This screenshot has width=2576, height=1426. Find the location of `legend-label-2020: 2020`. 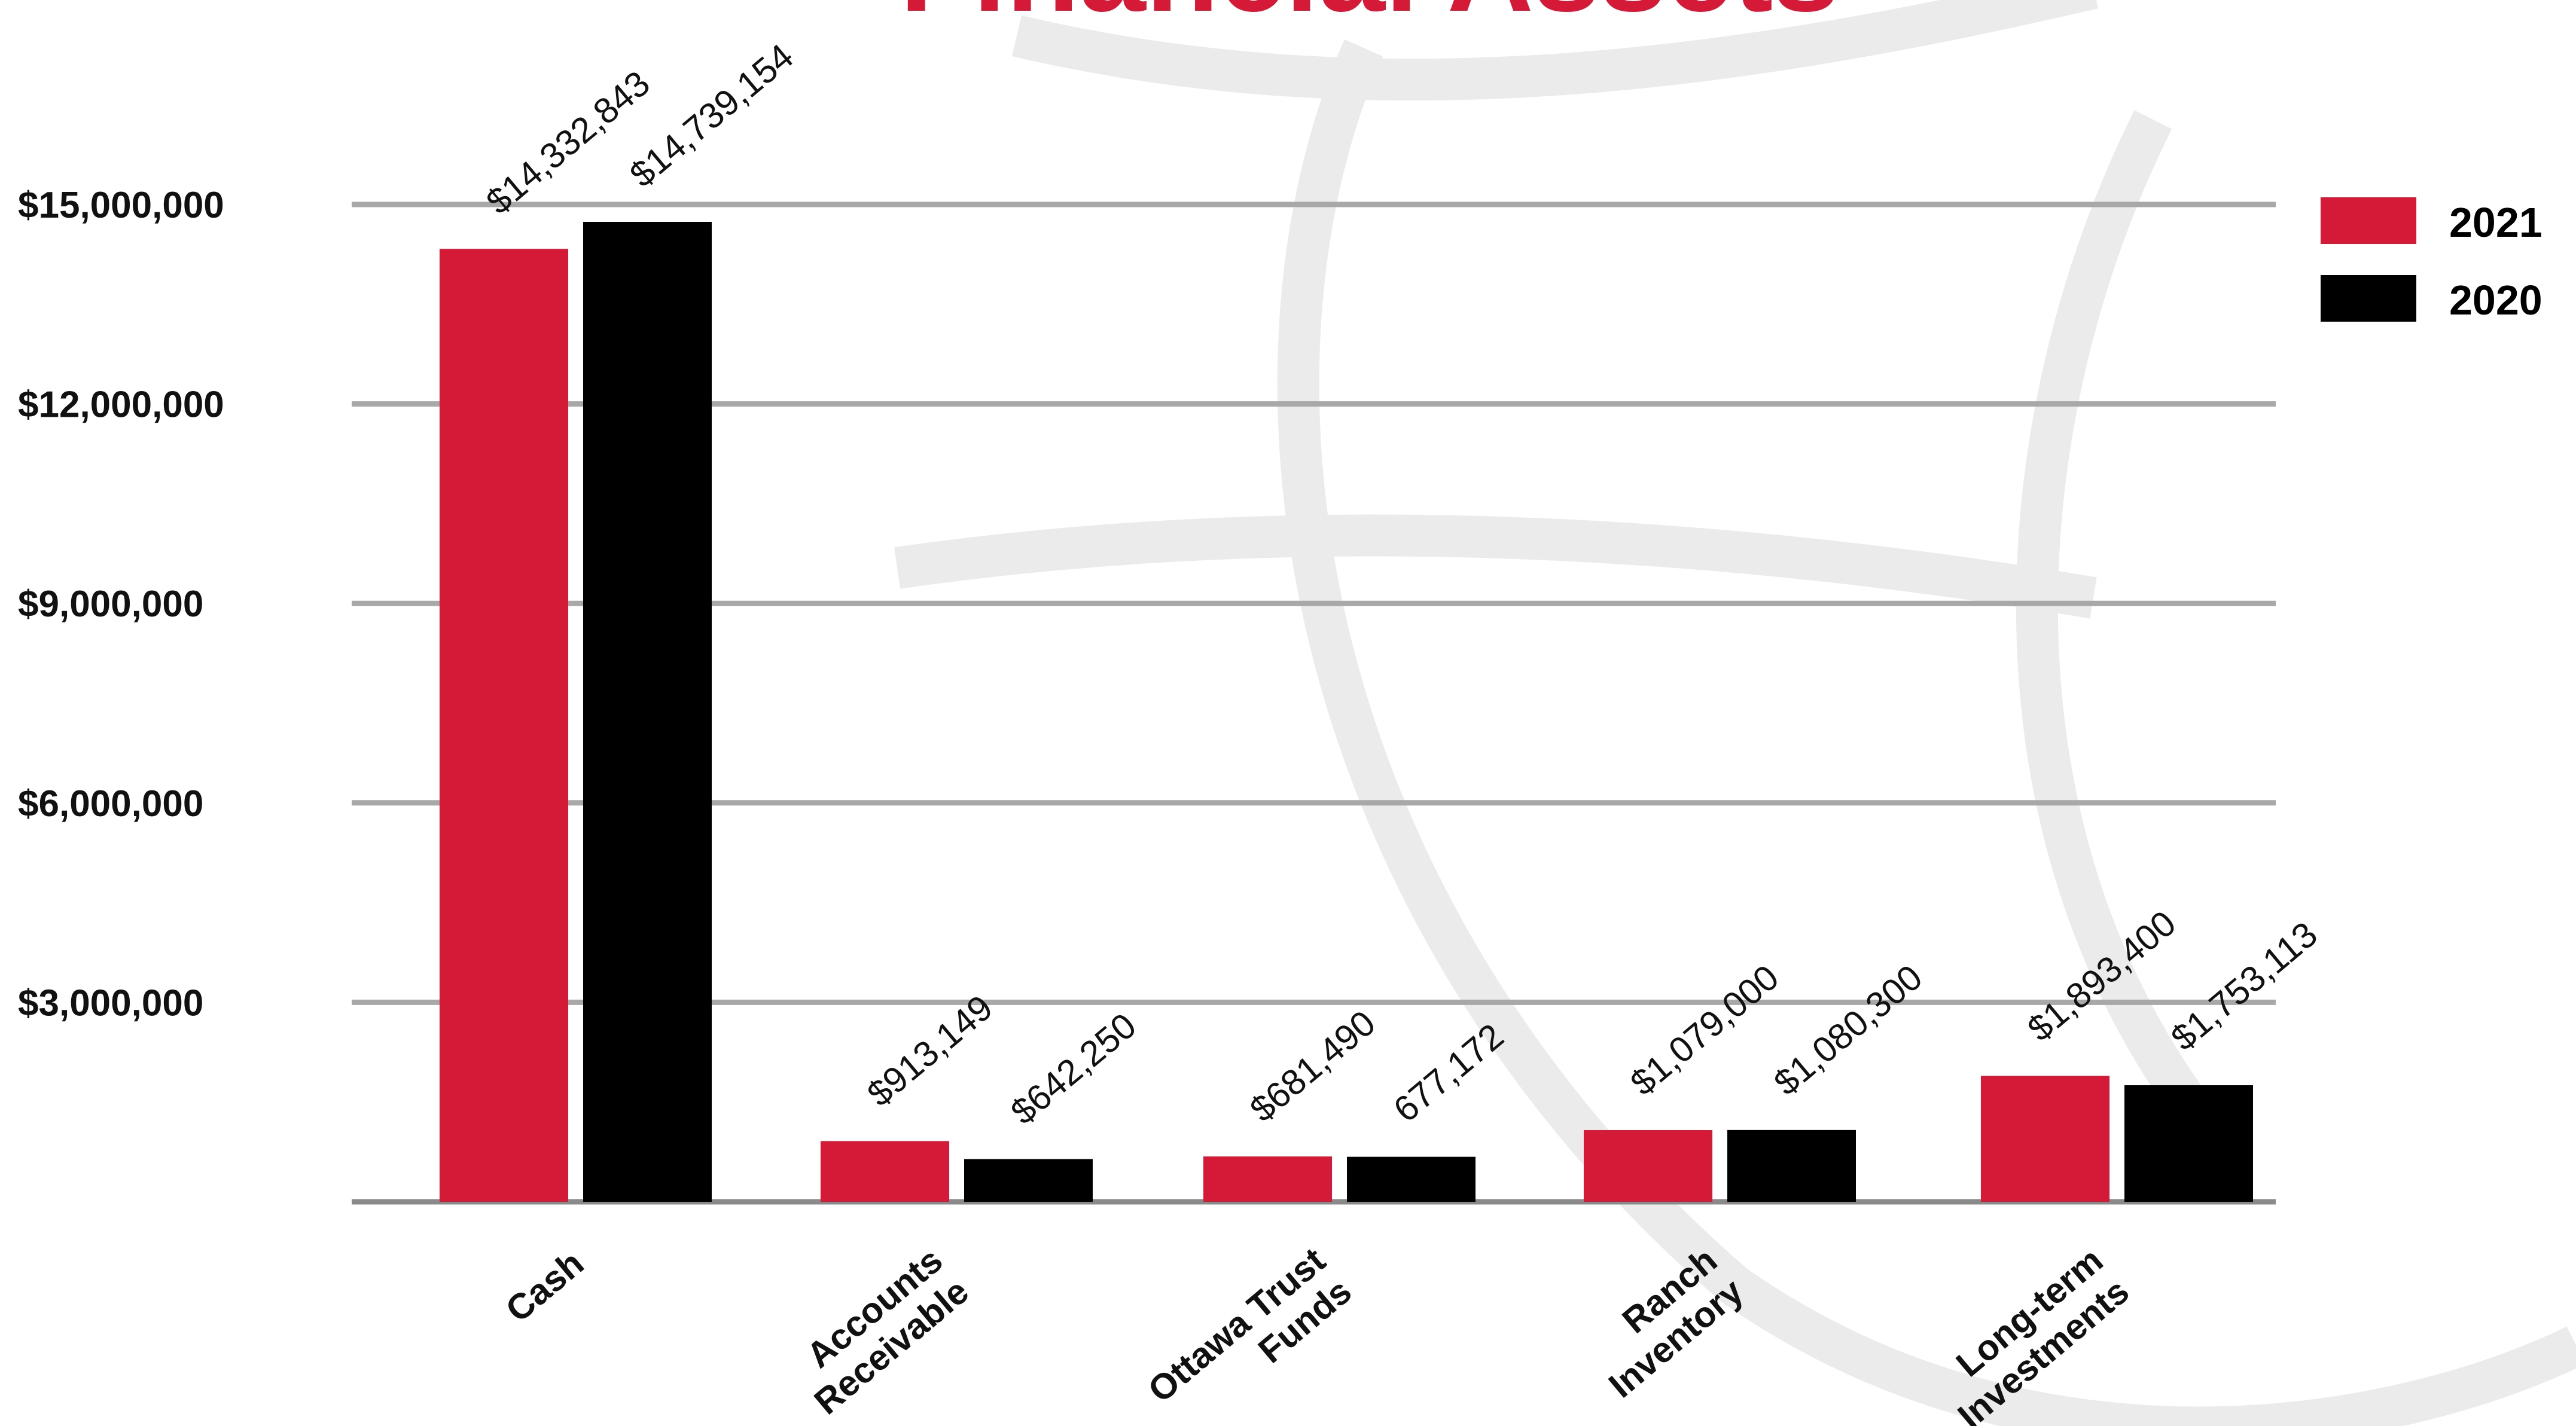

legend-label-2020: 2020 is located at coordinates (2496, 300).